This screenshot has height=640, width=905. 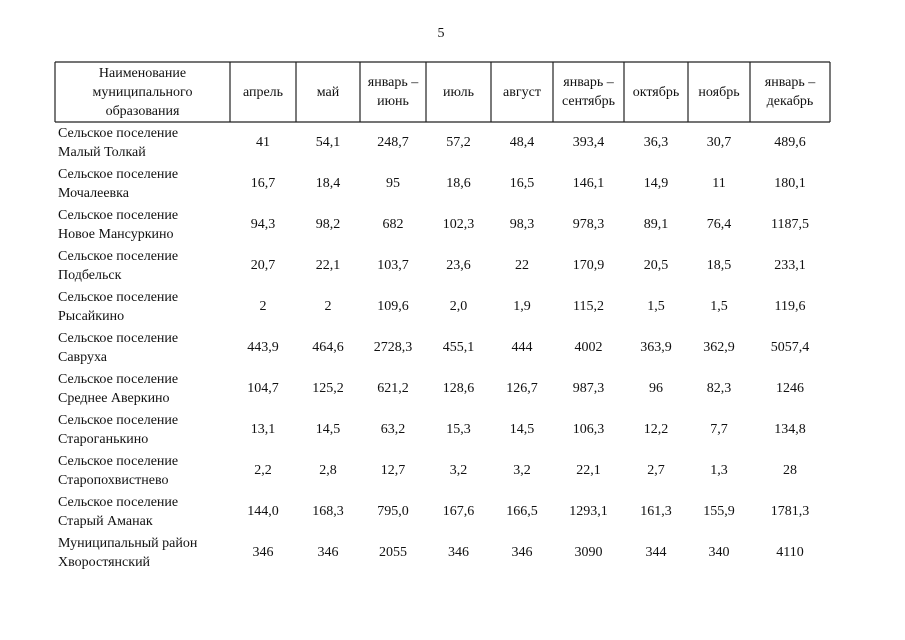 What do you see at coordinates (393, 429) in the screenshot?
I see `value-cell: 63,2` at bounding box center [393, 429].